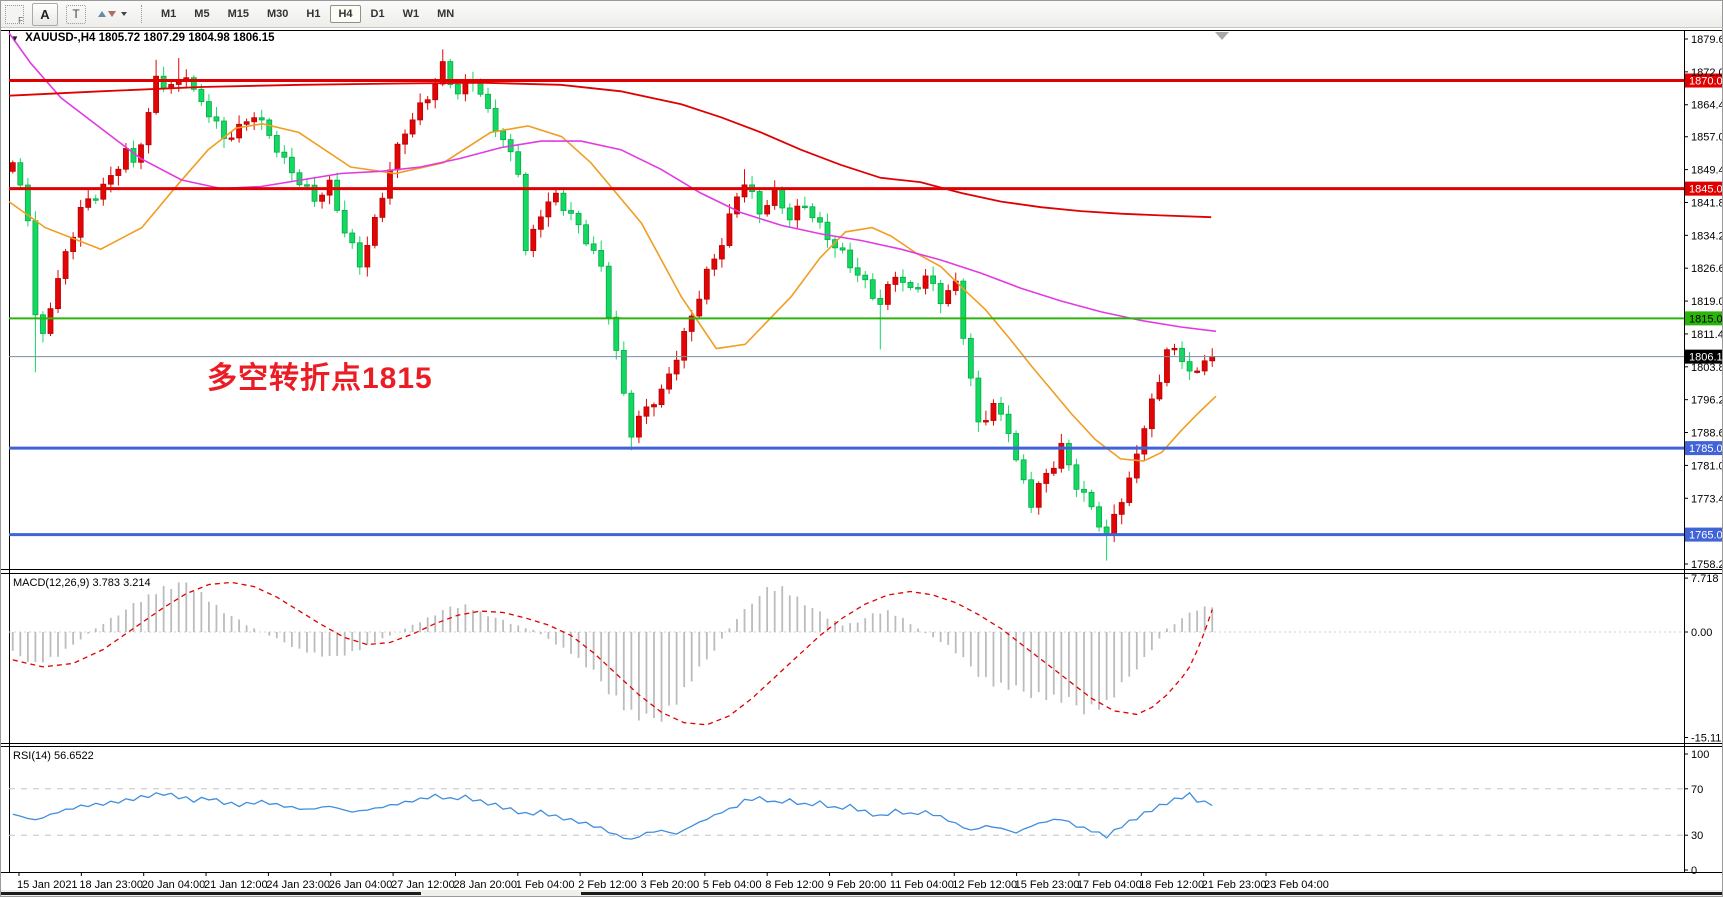  What do you see at coordinates (76, 14) in the screenshot?
I see `text-t-button: T` at bounding box center [76, 14].